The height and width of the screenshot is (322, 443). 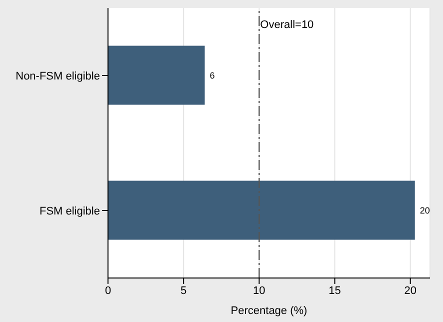 What do you see at coordinates (425, 210) in the screenshot?
I see `data-label: 20` at bounding box center [425, 210].